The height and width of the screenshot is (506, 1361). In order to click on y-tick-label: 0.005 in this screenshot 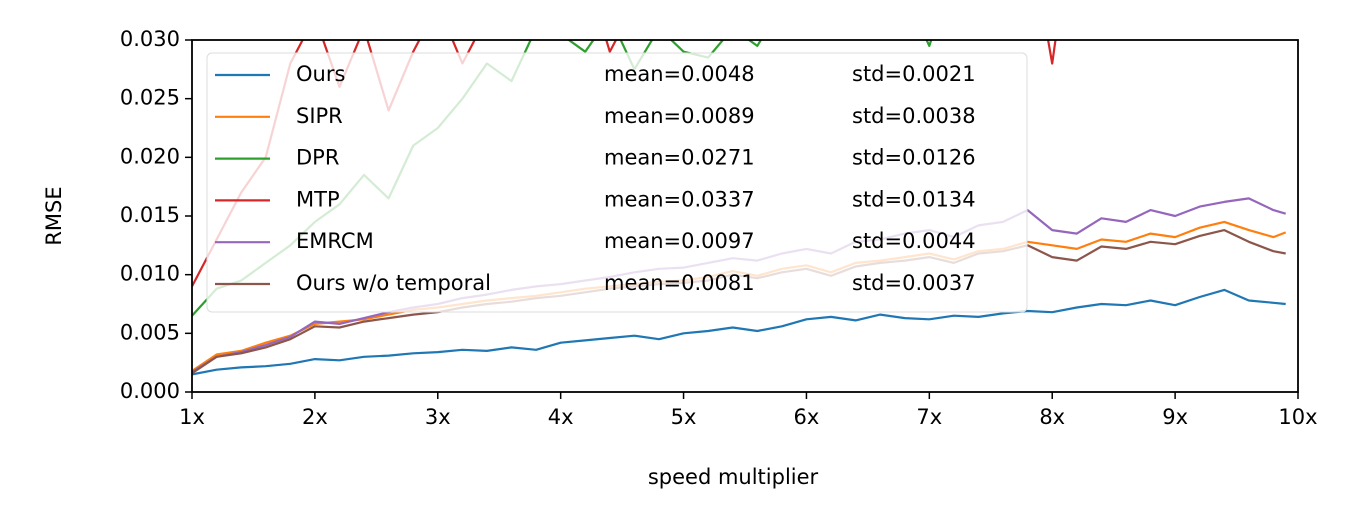, I will do `click(150, 332)`.